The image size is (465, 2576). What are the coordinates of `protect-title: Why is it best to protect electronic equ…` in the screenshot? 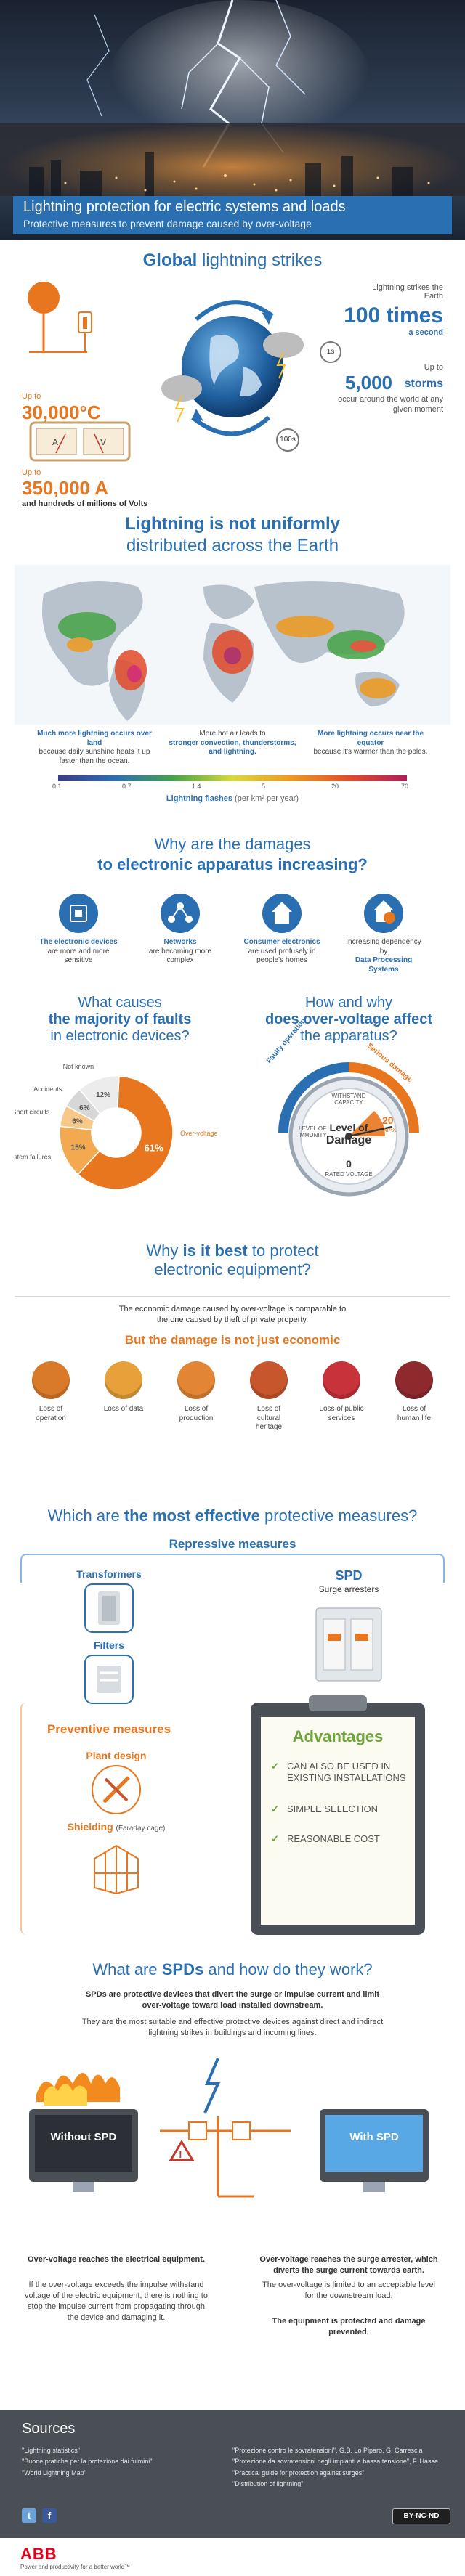 It's located at (232, 1260).